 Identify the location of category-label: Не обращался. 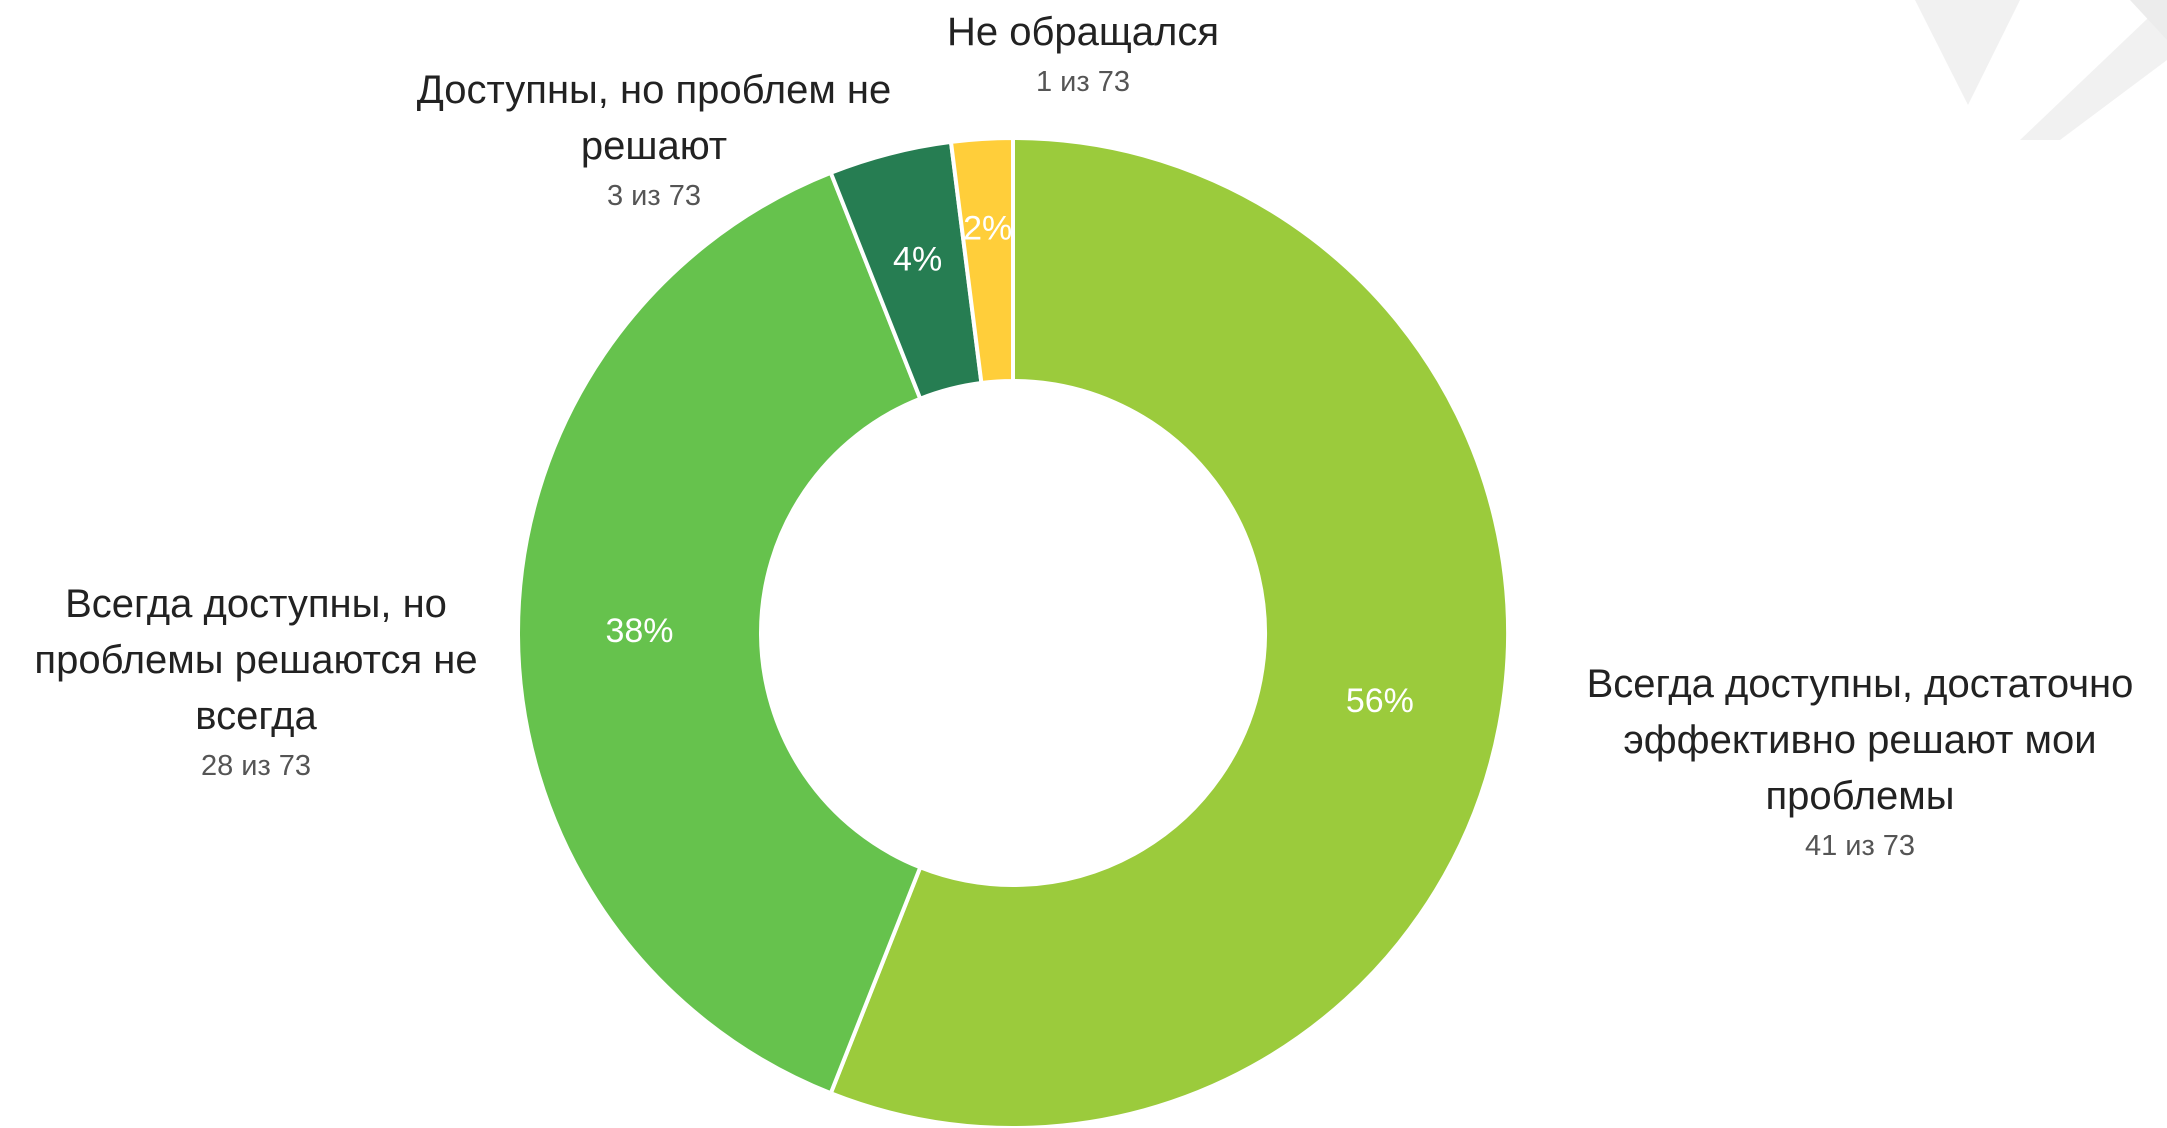
(1083, 32).